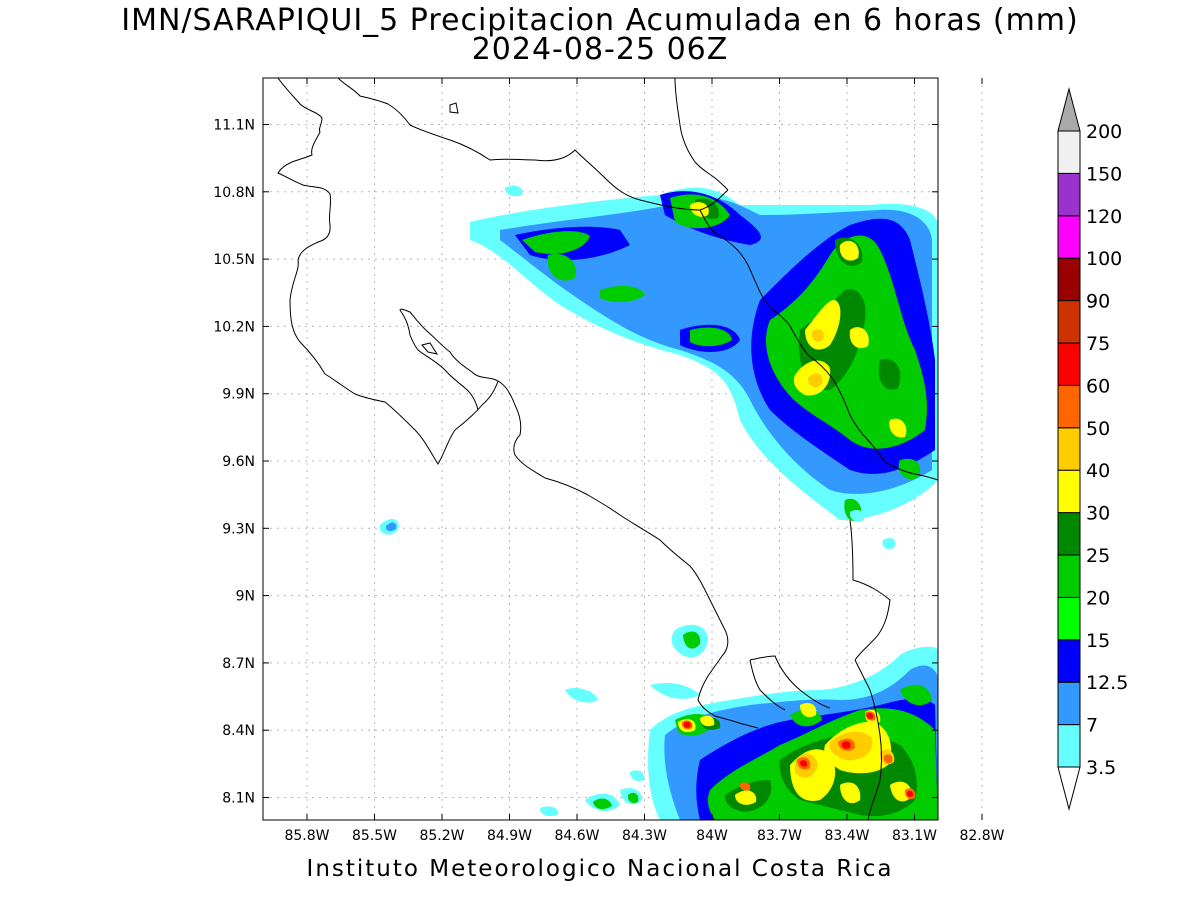  Describe the element at coordinates (234, 260) in the screenshot. I see `lat-tick-label: 10.5N` at that location.